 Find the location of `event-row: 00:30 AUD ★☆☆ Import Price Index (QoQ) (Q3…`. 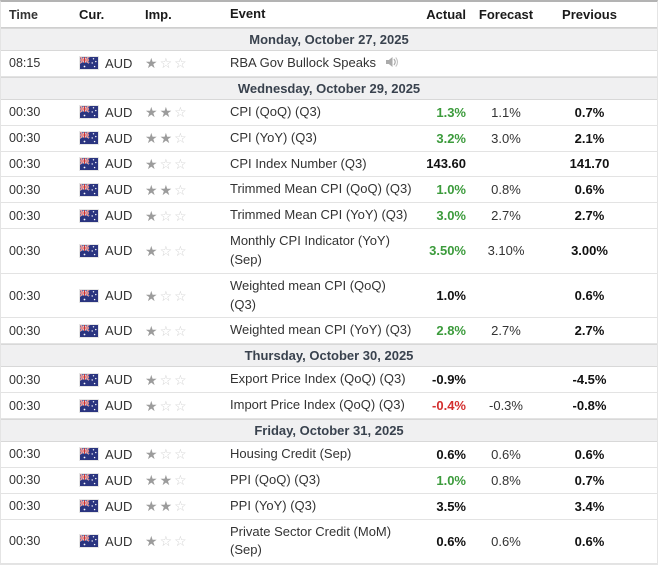

event-row: 00:30 AUD ★☆☆ Import Price Index (QoQ) (Q3… is located at coordinates (329, 406).